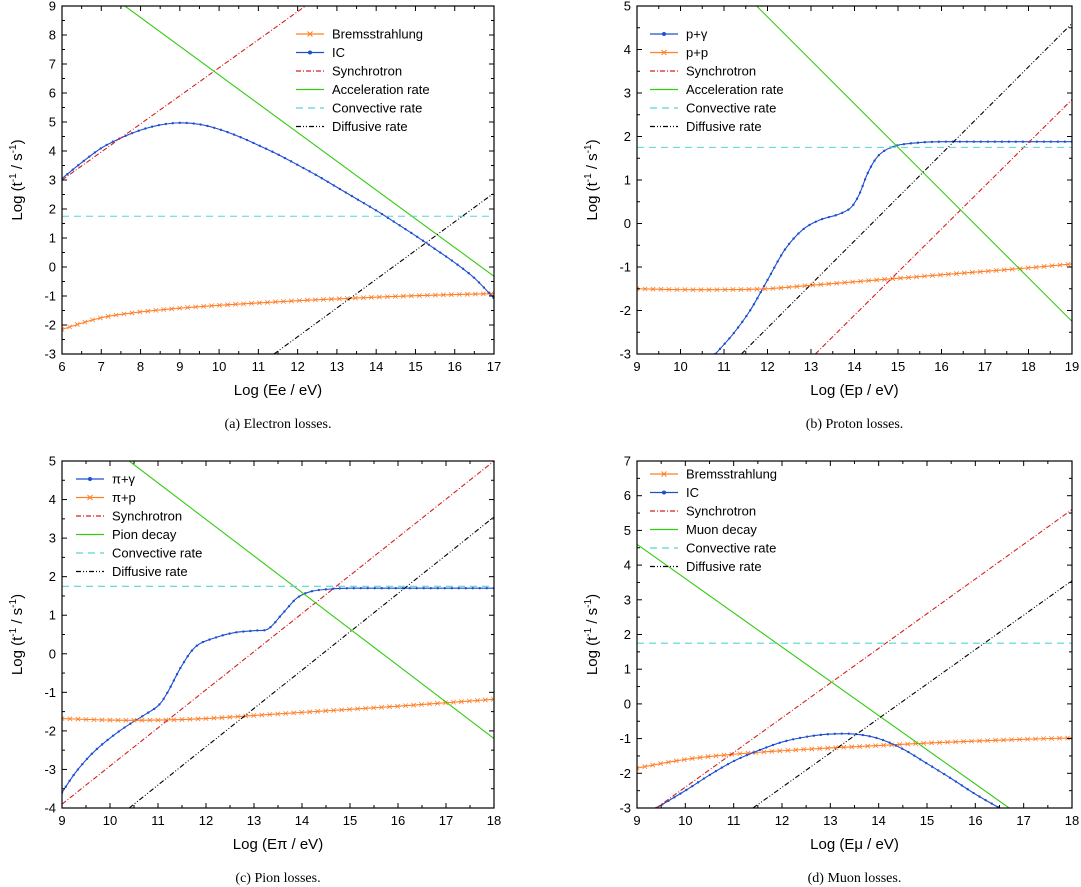  What do you see at coordinates (627, 93) in the screenshot?
I see `y-tick-label: 3` at bounding box center [627, 93].